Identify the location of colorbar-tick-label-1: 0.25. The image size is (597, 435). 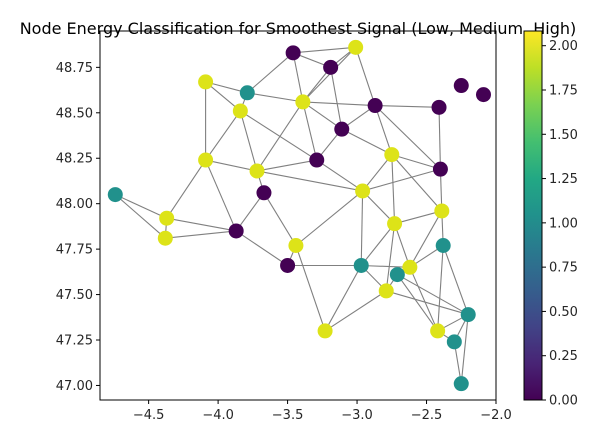
(563, 356).